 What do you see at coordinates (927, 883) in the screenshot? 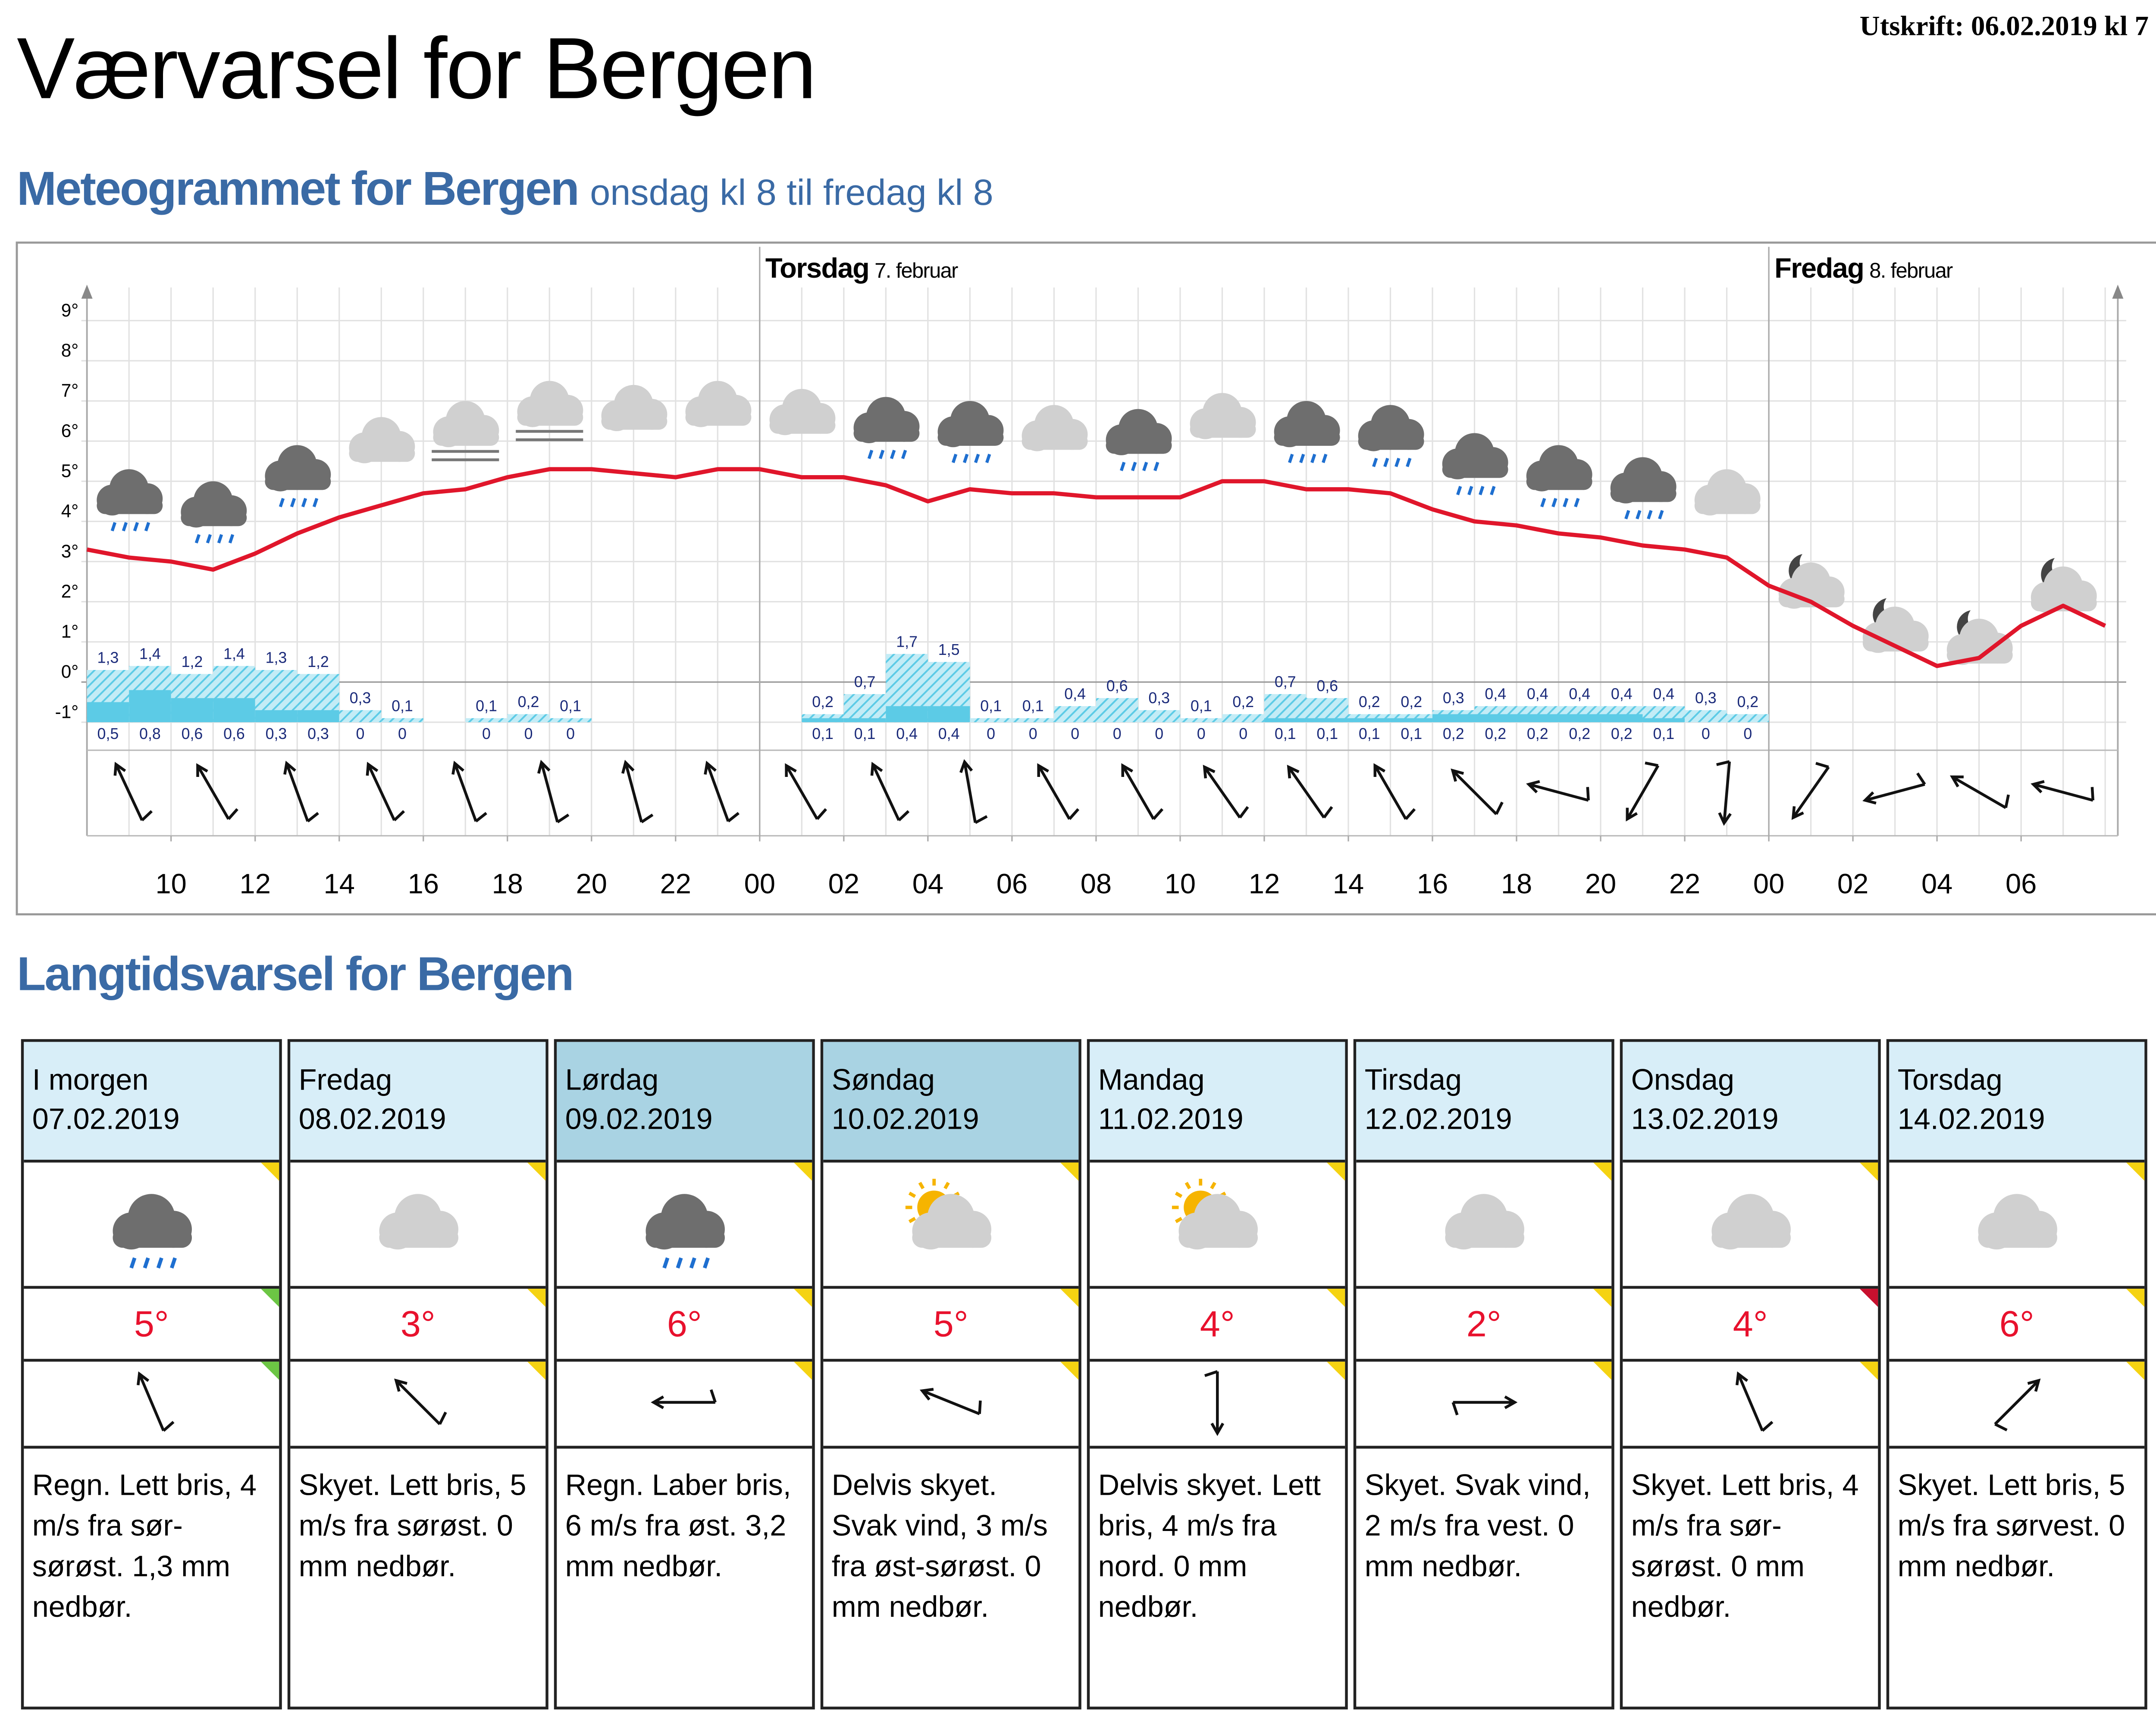
I see `x-tick-label: 04` at bounding box center [927, 883].